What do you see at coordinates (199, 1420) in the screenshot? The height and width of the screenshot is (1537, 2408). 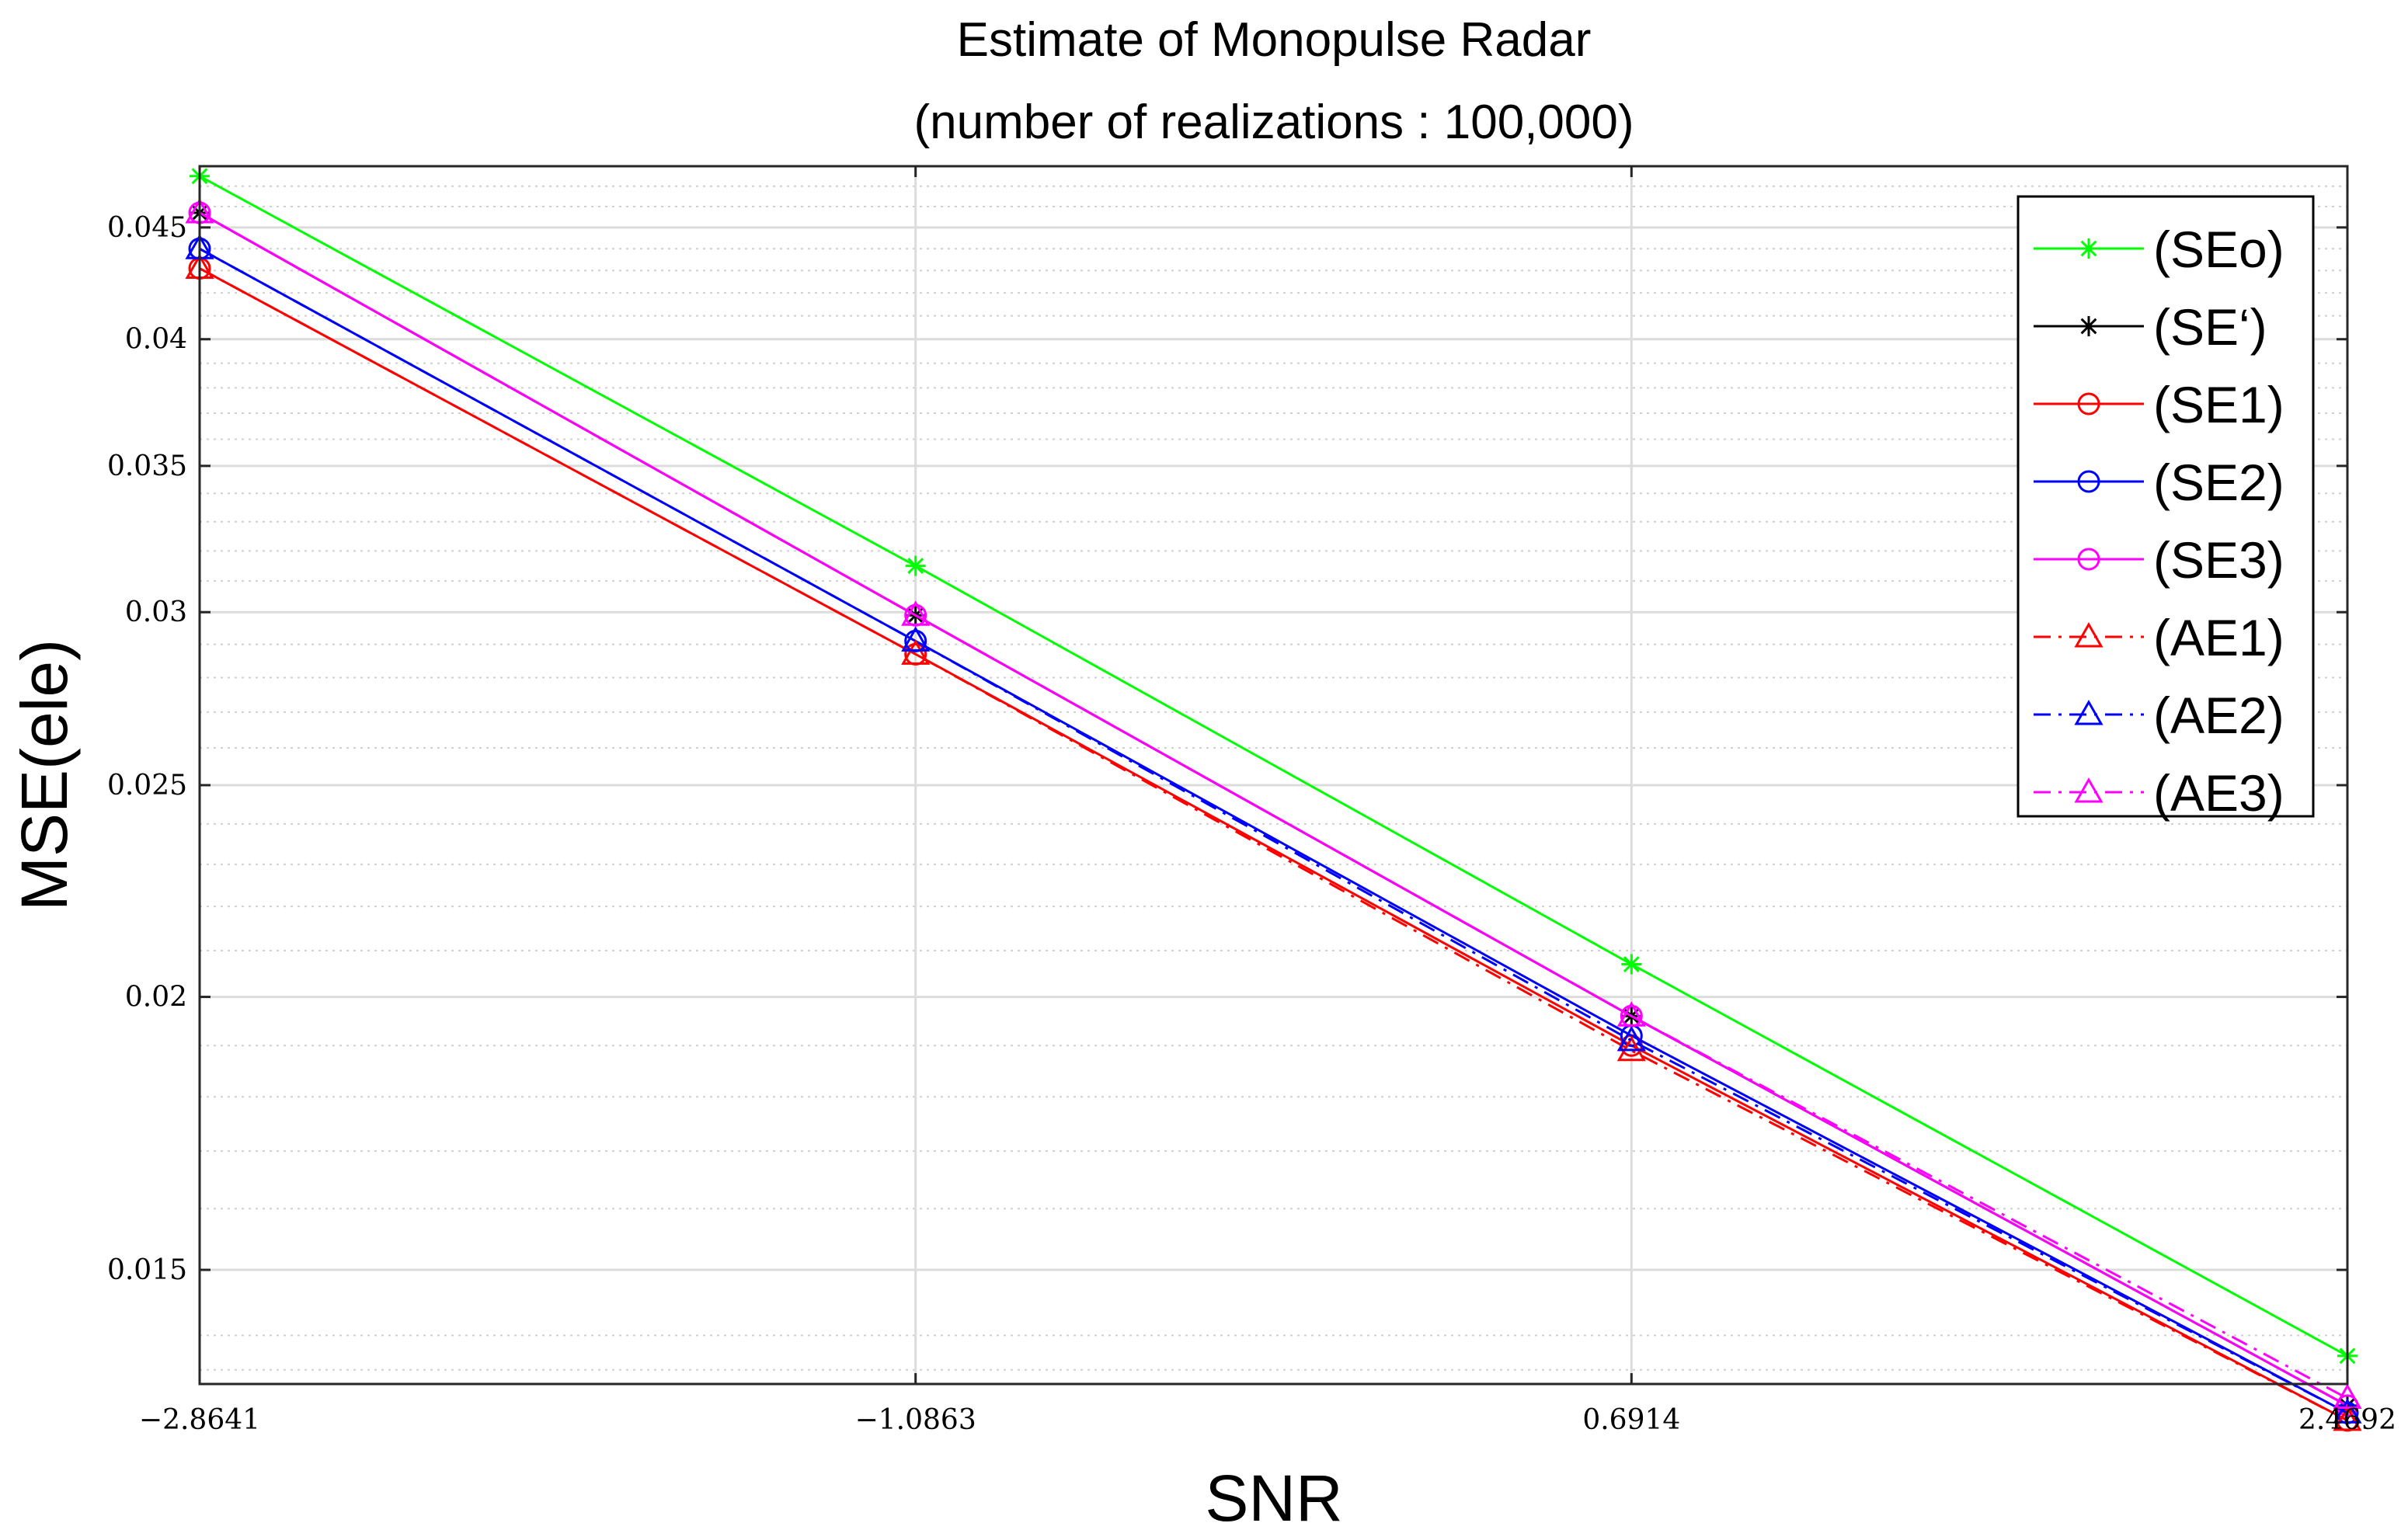 I see `x-tick-label: −2.8641` at bounding box center [199, 1420].